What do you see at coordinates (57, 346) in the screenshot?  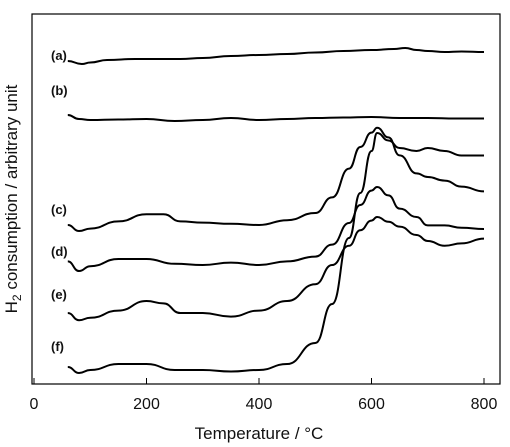 I see `series-label-f: (f)` at bounding box center [57, 346].